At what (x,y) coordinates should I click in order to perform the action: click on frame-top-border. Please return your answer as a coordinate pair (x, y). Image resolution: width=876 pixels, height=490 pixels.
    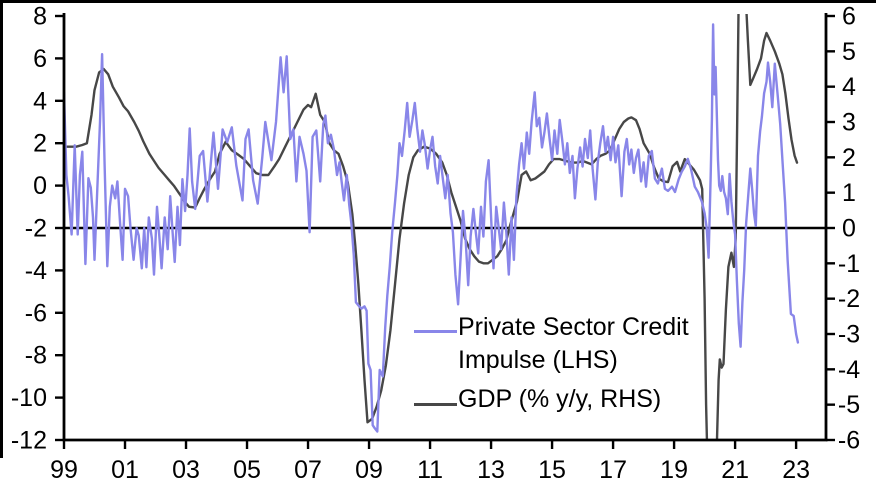
    Looking at the image, I should click on (438, 1).